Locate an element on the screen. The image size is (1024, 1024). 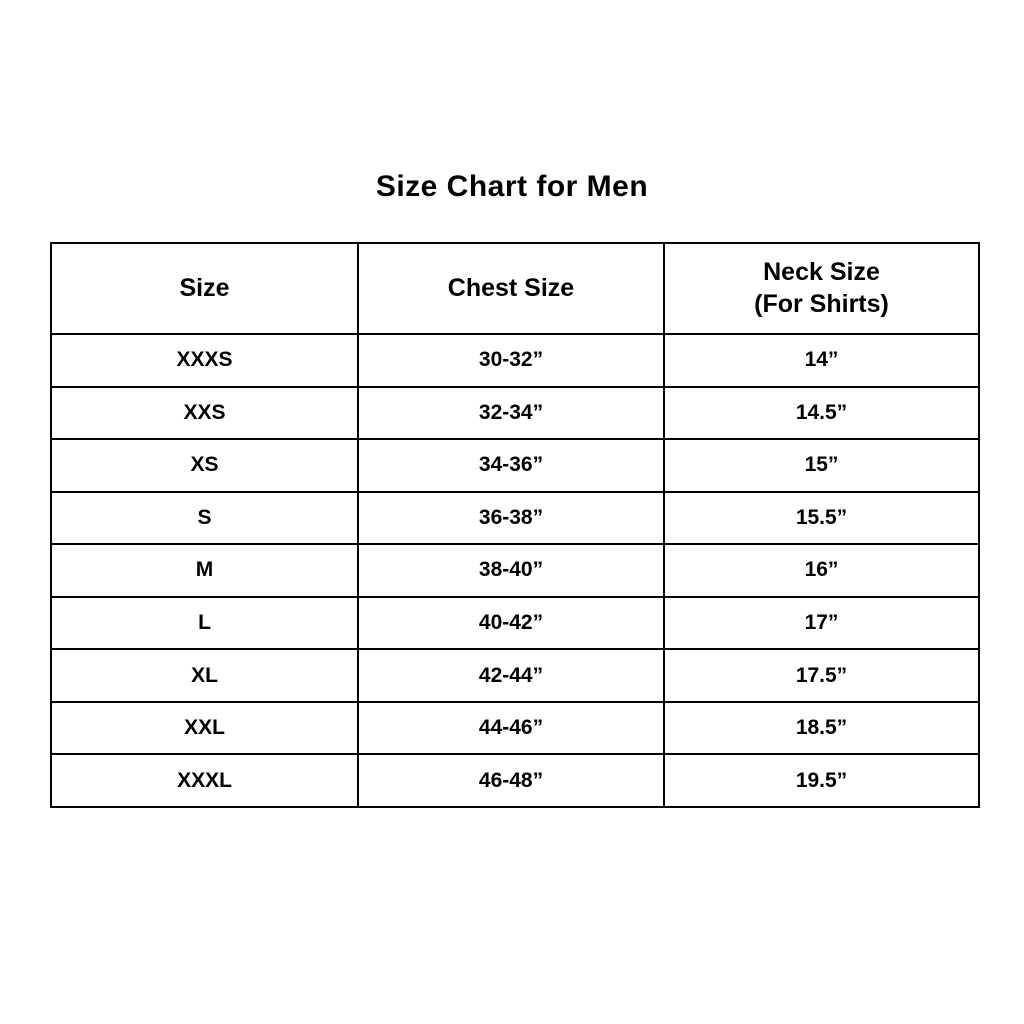
chest-size-cell: 46-48” is located at coordinates (511, 780).